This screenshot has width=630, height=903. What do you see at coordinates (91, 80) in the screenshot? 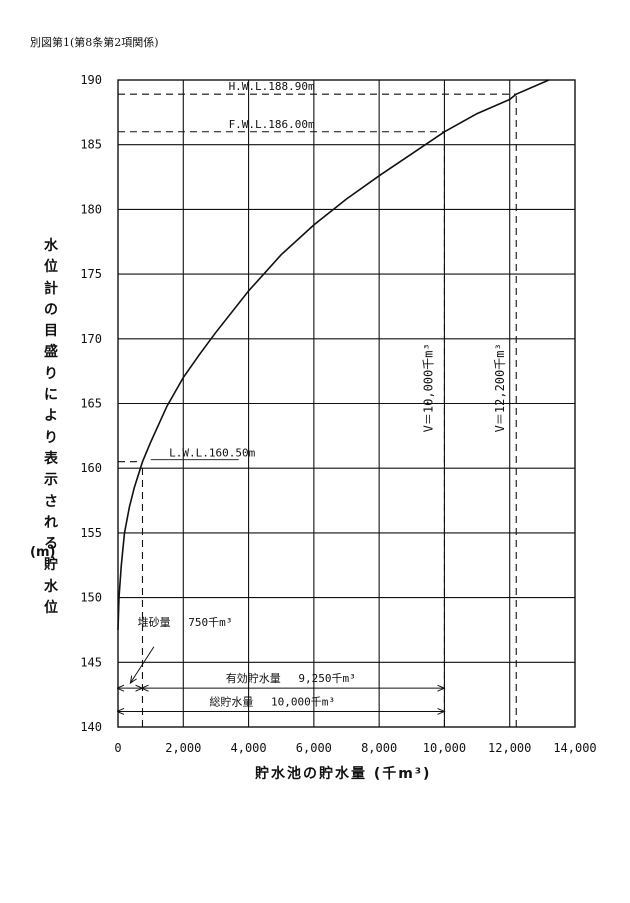
I see `y-tick-label: 190` at bounding box center [91, 80].